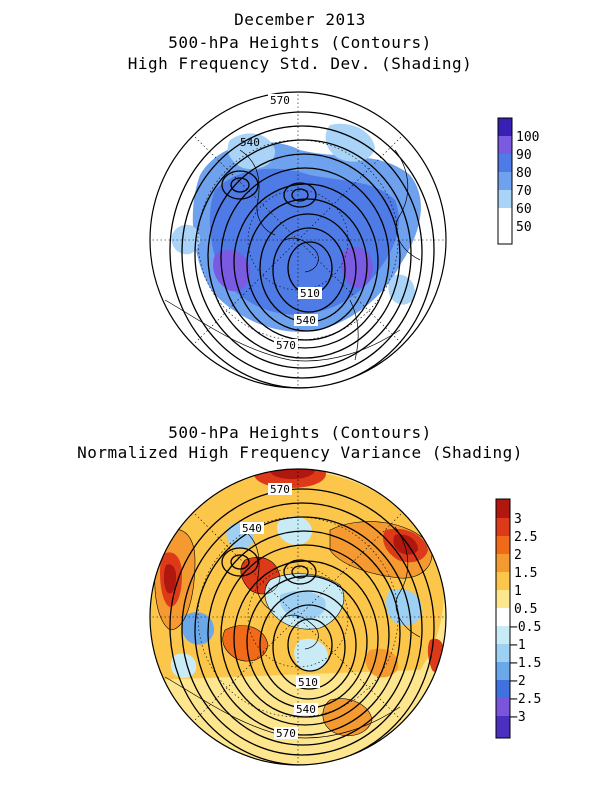 The height and width of the screenshot is (800, 600). Describe the element at coordinates (524, 209) in the screenshot. I see `map1-colorbar-label: 60` at that location.